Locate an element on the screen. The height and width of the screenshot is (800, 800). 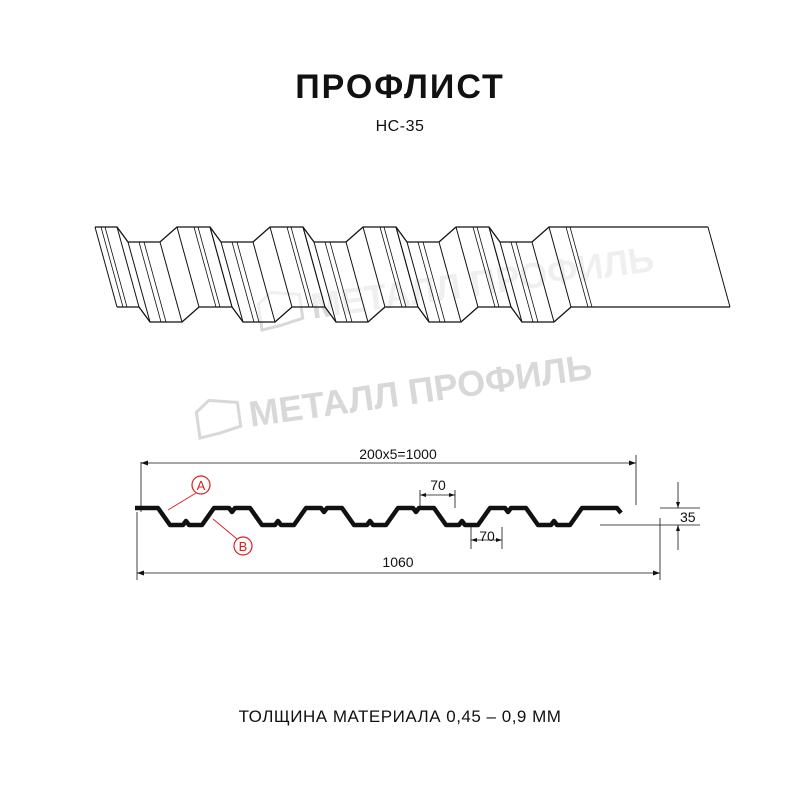
isometric-sheet-view is located at coordinates (412, 274).